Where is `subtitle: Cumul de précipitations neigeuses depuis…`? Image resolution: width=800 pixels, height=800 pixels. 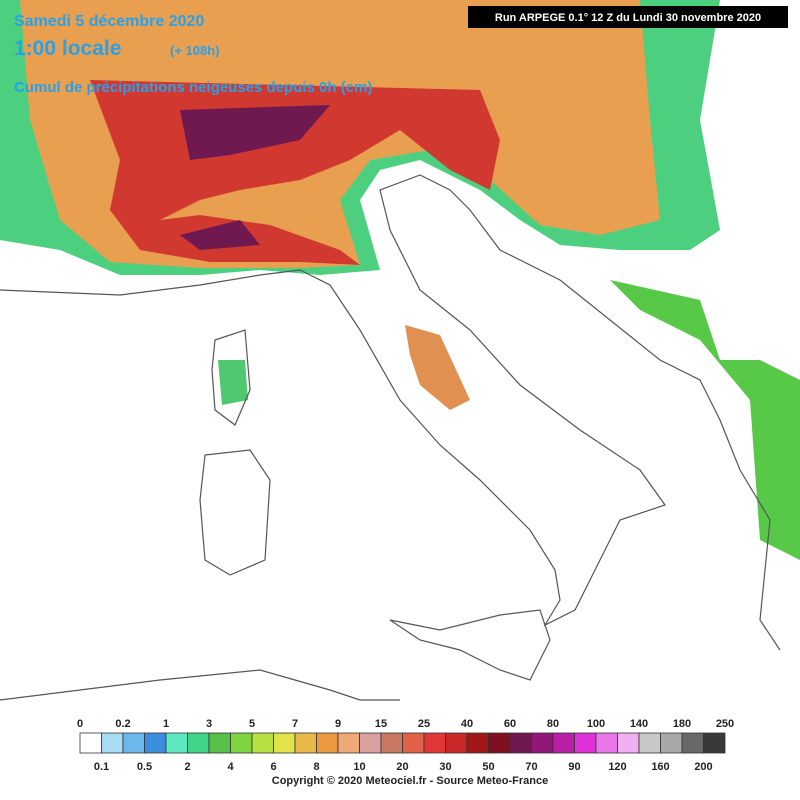
subtitle: Cumul de précipitations neigeuses depuis… is located at coordinates (193, 87).